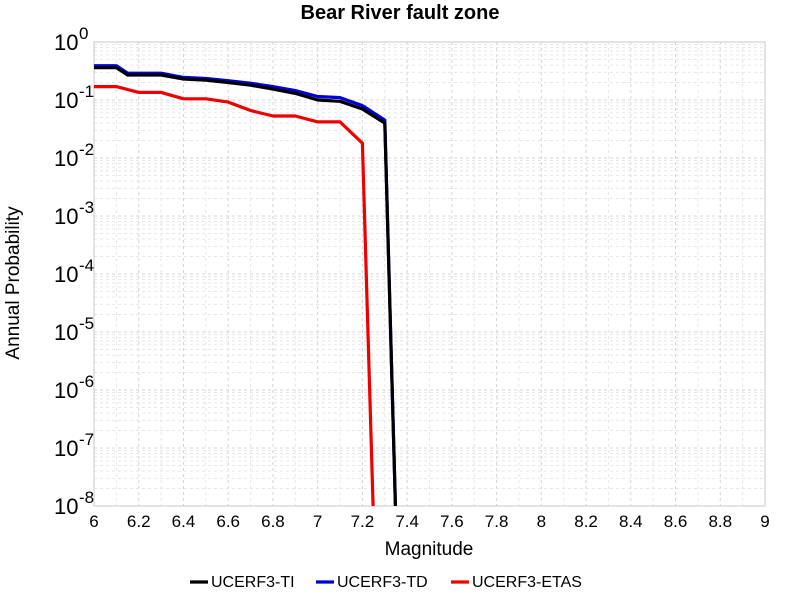 The image size is (800, 600). I want to click on legend-item: UCERF3-ETAS, so click(516, 582).